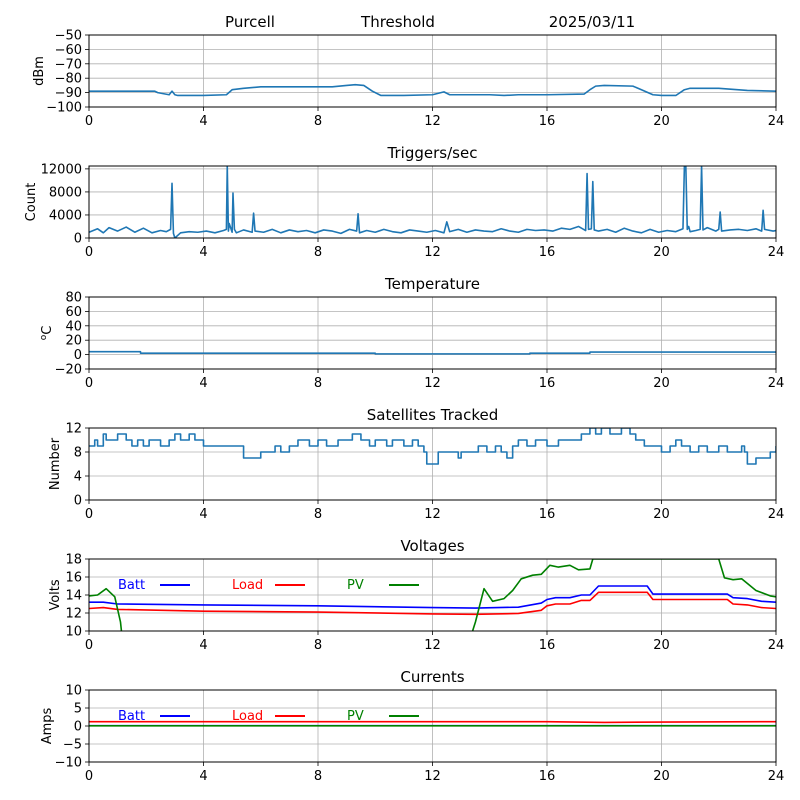 The width and height of the screenshot is (800, 800). What do you see at coordinates (68, 64) in the screenshot?
I see `y-tick-label: −70` at bounding box center [68, 64].